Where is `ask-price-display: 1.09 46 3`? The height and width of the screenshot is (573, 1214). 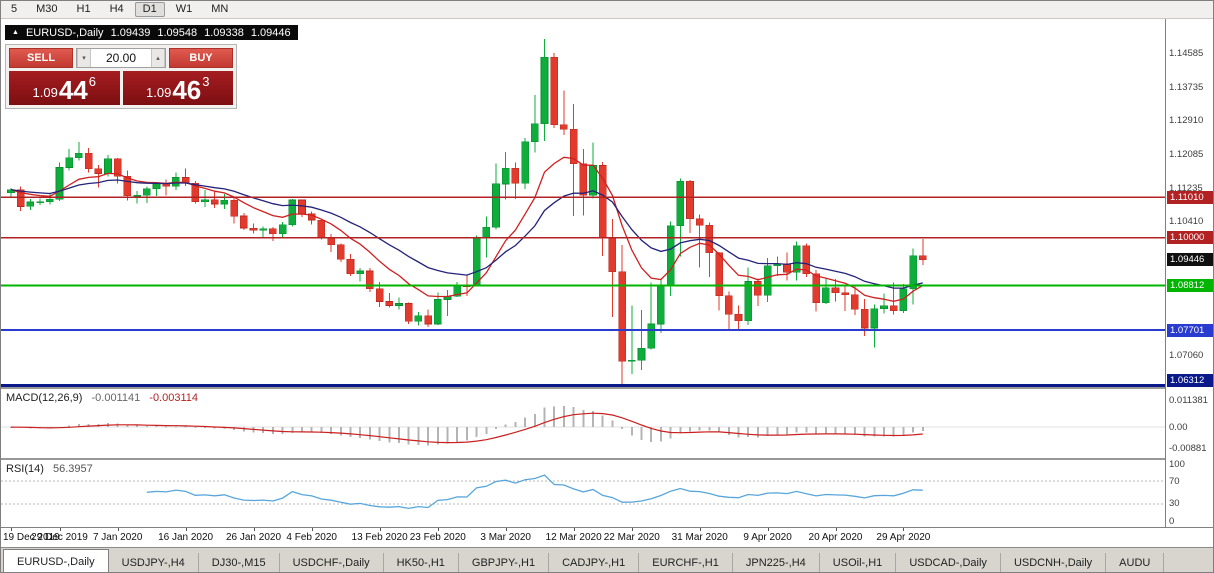 ask-price-display: 1.09 46 3 is located at coordinates (177, 88).